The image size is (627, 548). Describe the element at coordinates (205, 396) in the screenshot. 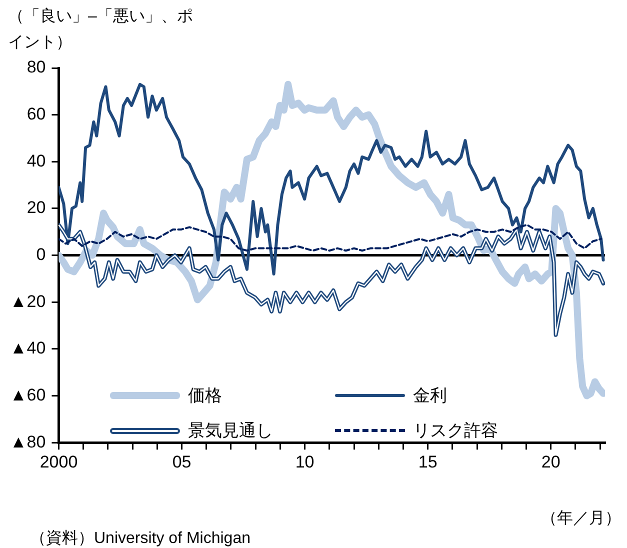

I see `legend-label: 価格` at that location.